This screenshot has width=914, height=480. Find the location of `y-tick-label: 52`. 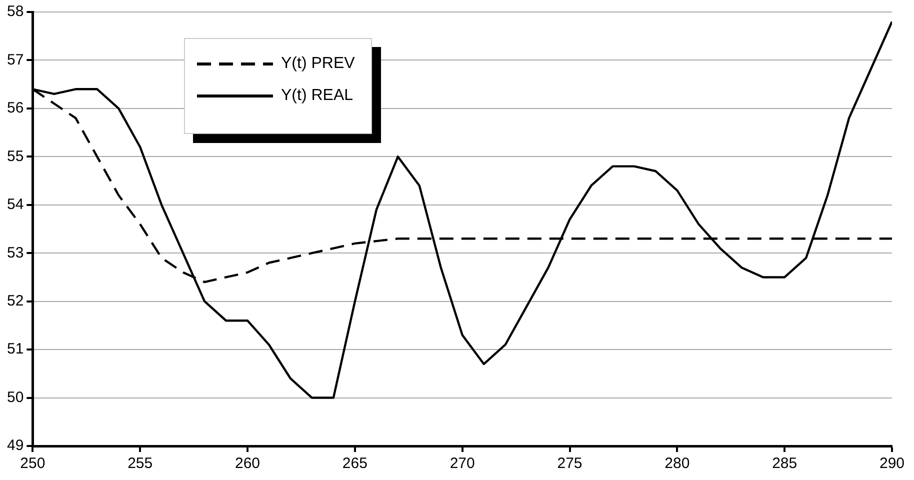

y-tick-label: 52 is located at coordinates (15, 301).